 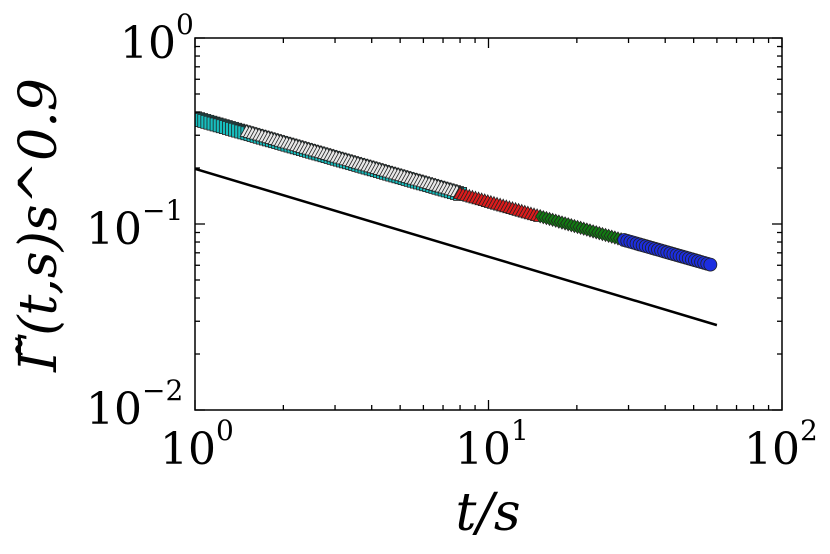 What do you see at coordinates (134, 404) in the screenshot?
I see `y-tick-label-2: 10⁻²` at bounding box center [134, 404].